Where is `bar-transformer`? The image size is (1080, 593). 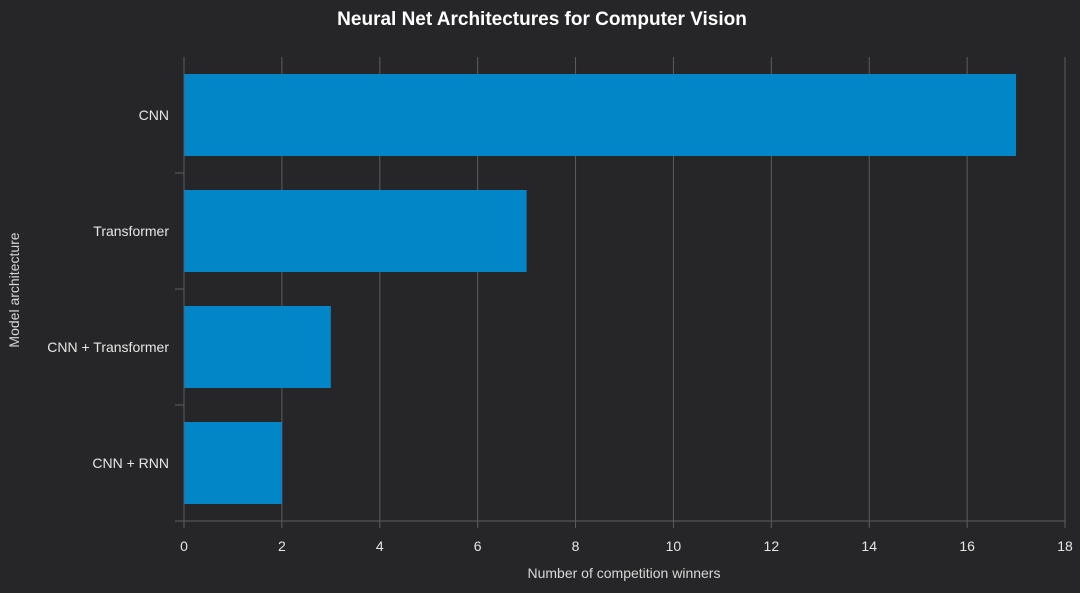 bar-transformer is located at coordinates (355, 231).